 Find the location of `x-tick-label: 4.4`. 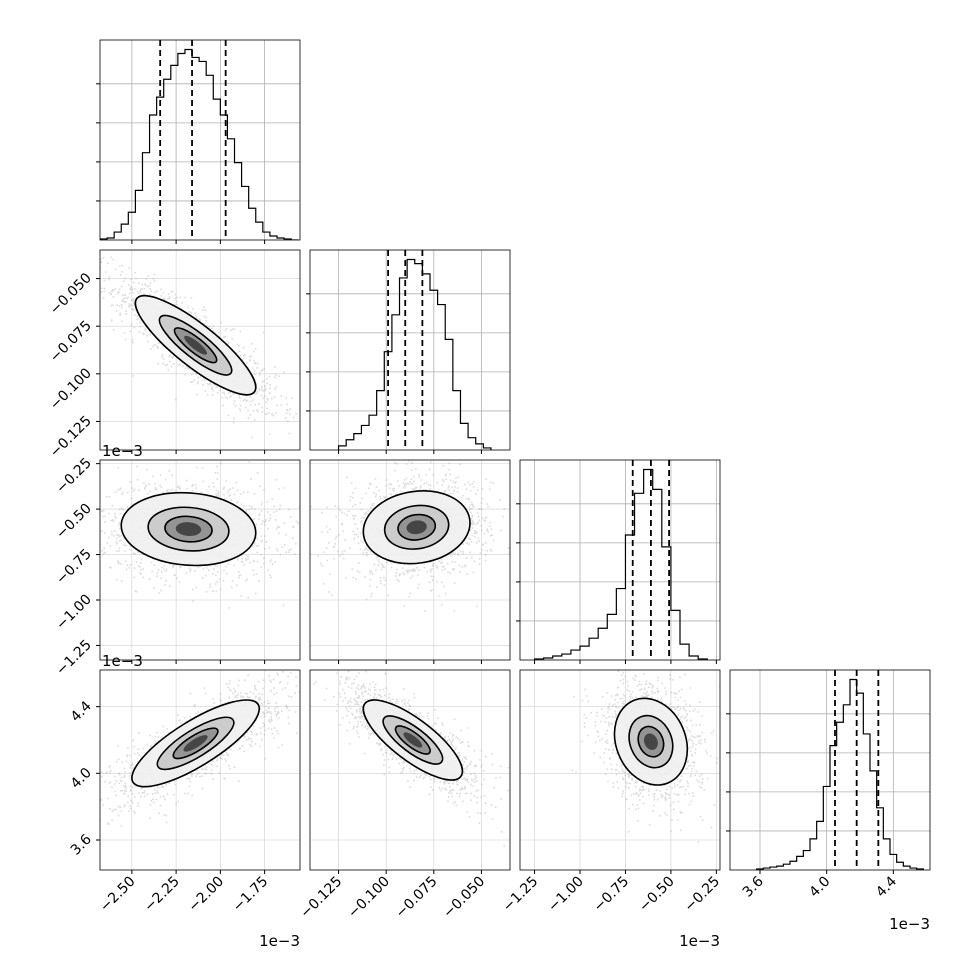

x-tick-label: 4.4 is located at coordinates (886, 886).